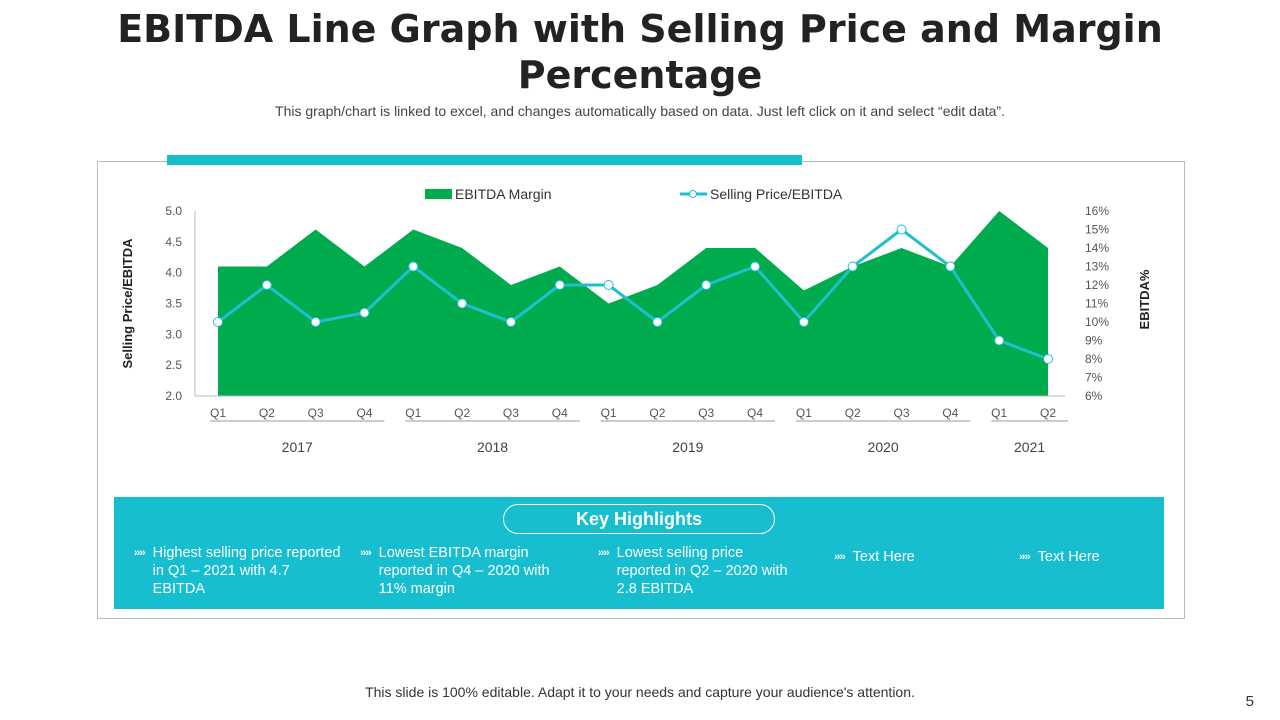  What do you see at coordinates (1094, 341) in the screenshot?
I see `y2-tick-label: 9%` at bounding box center [1094, 341].